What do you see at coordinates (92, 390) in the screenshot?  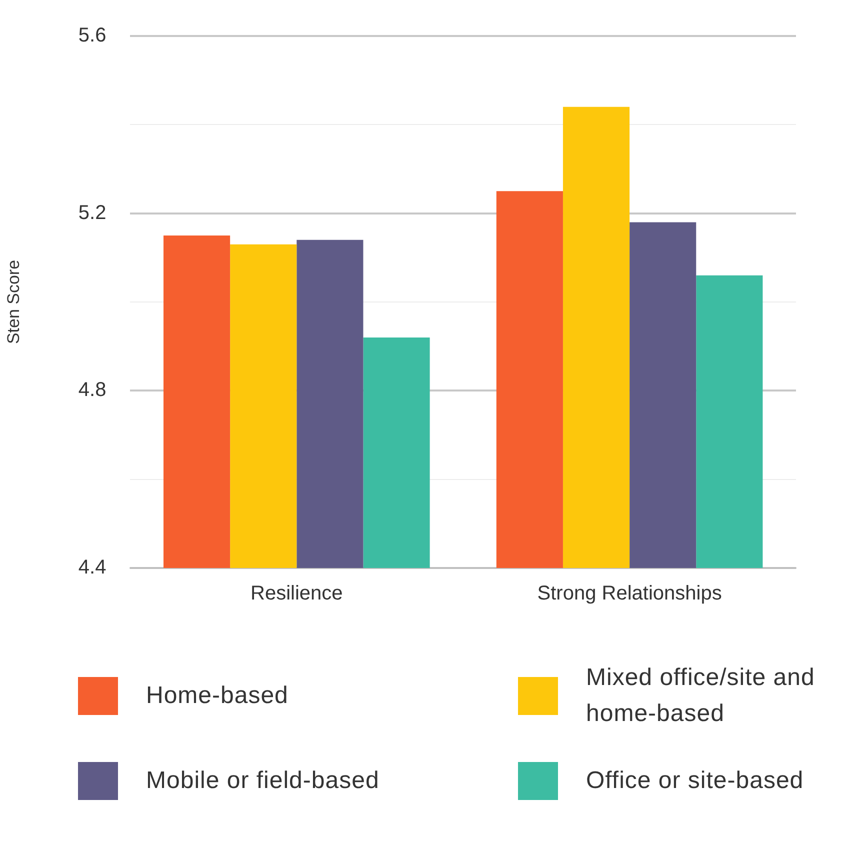 I see `y-tick-label: 4.8` at bounding box center [92, 390].